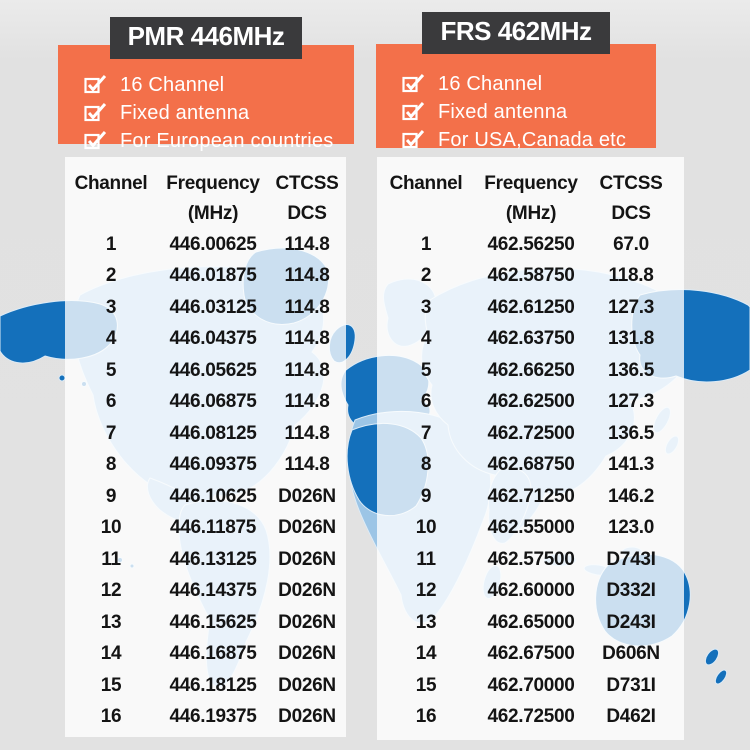 The image size is (750, 750). I want to click on cell-ctcss: 136.5, so click(631, 433).